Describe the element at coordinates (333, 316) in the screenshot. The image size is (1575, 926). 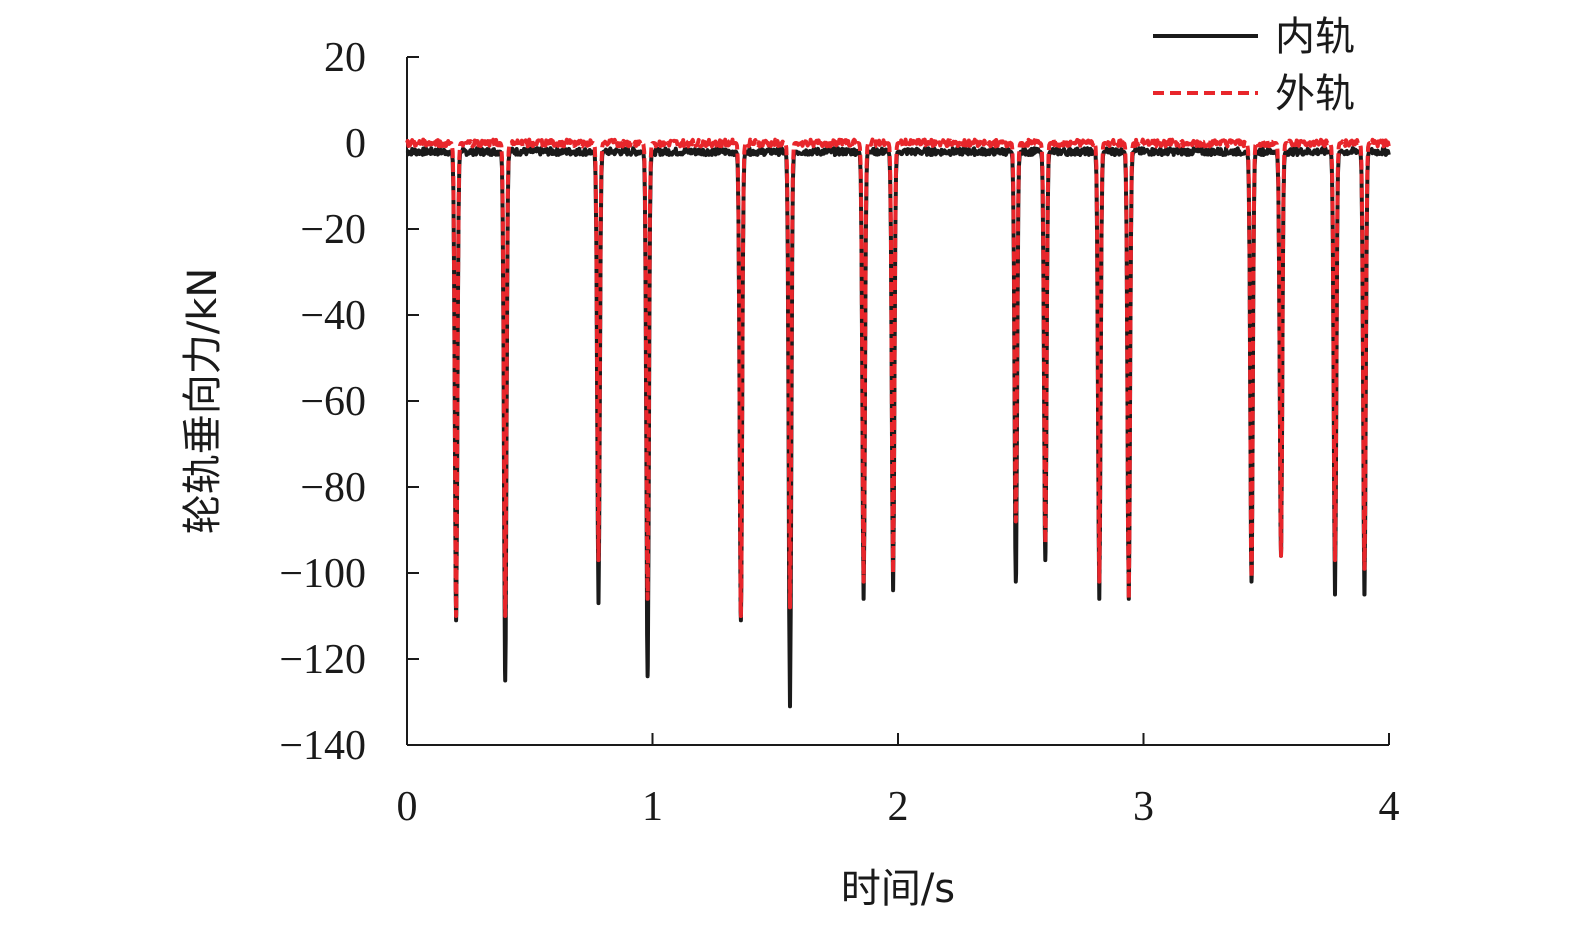
I see `y-tick-label: −40` at that location.